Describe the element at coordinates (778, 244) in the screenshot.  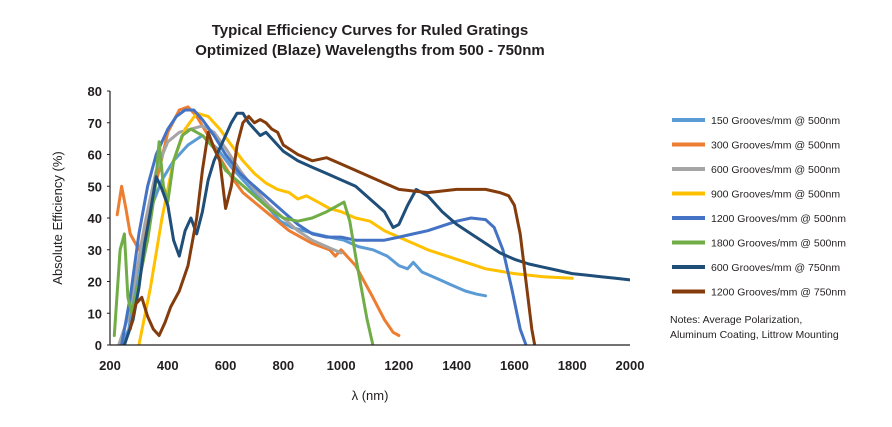
I see `legend-label: 1800 Grooves/mm @ 500nm` at that location.